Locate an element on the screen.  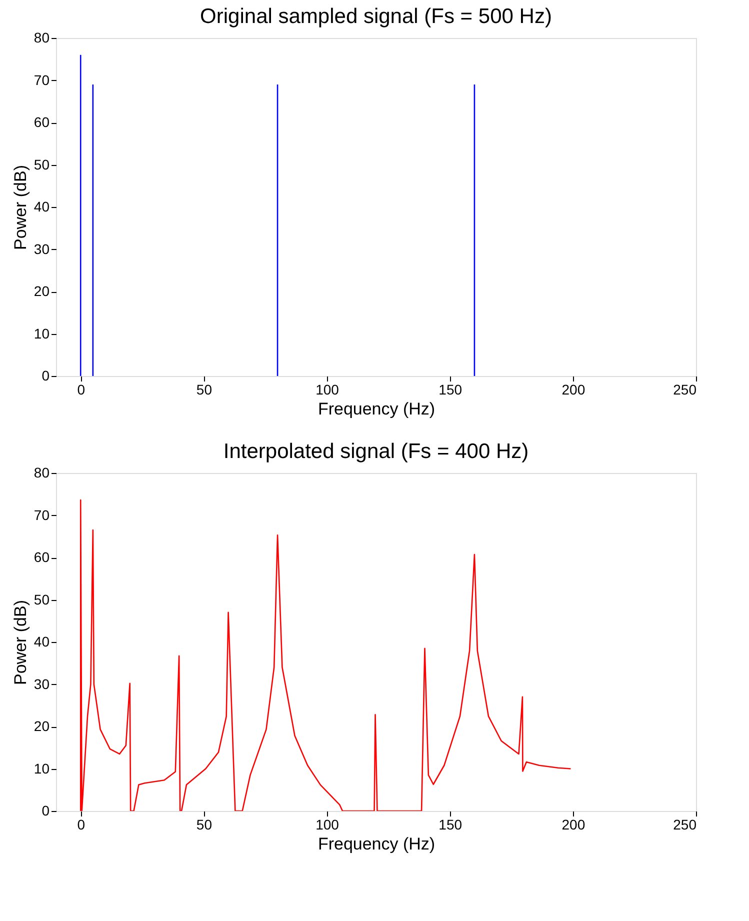
chart-title: Interpolated signal (Fs = 400 Hz) is located at coordinates (376, 451).